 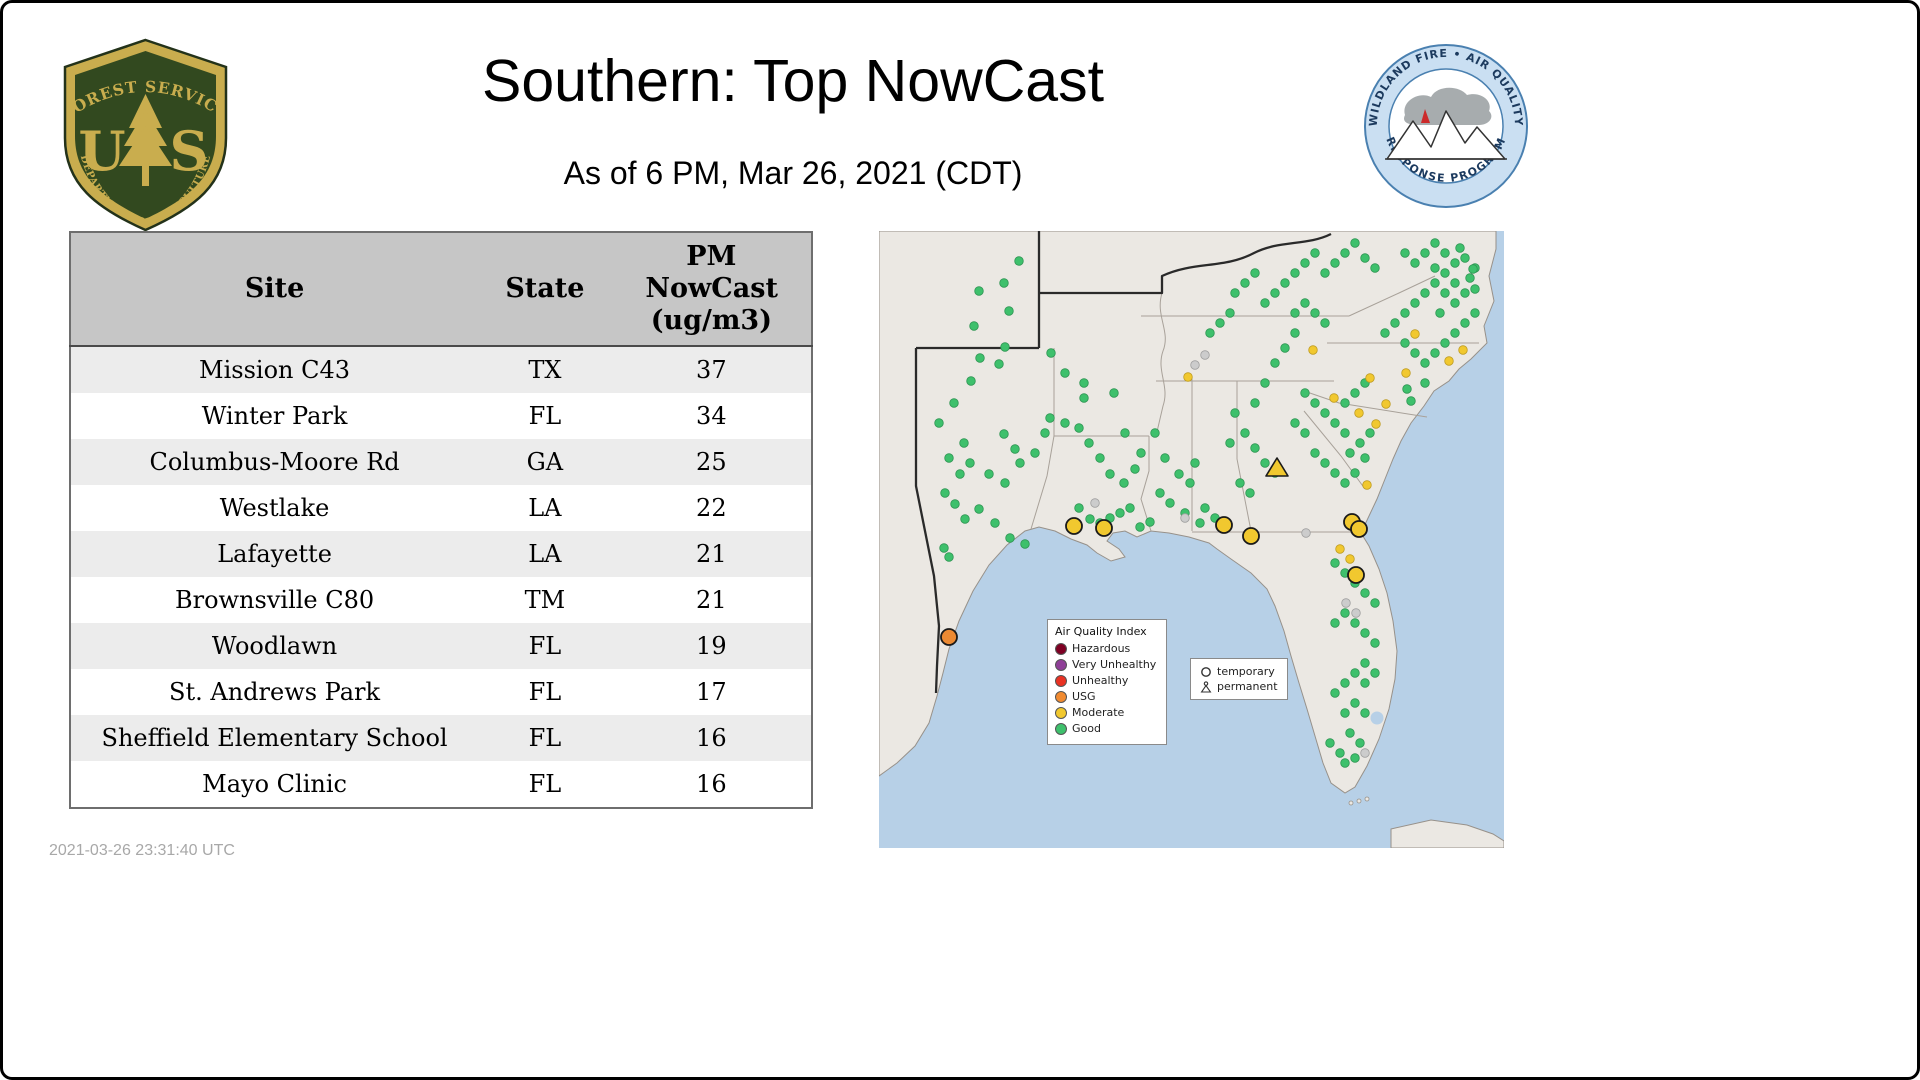 I want to click on legend-label: Hazardous, so click(x=1101, y=648).